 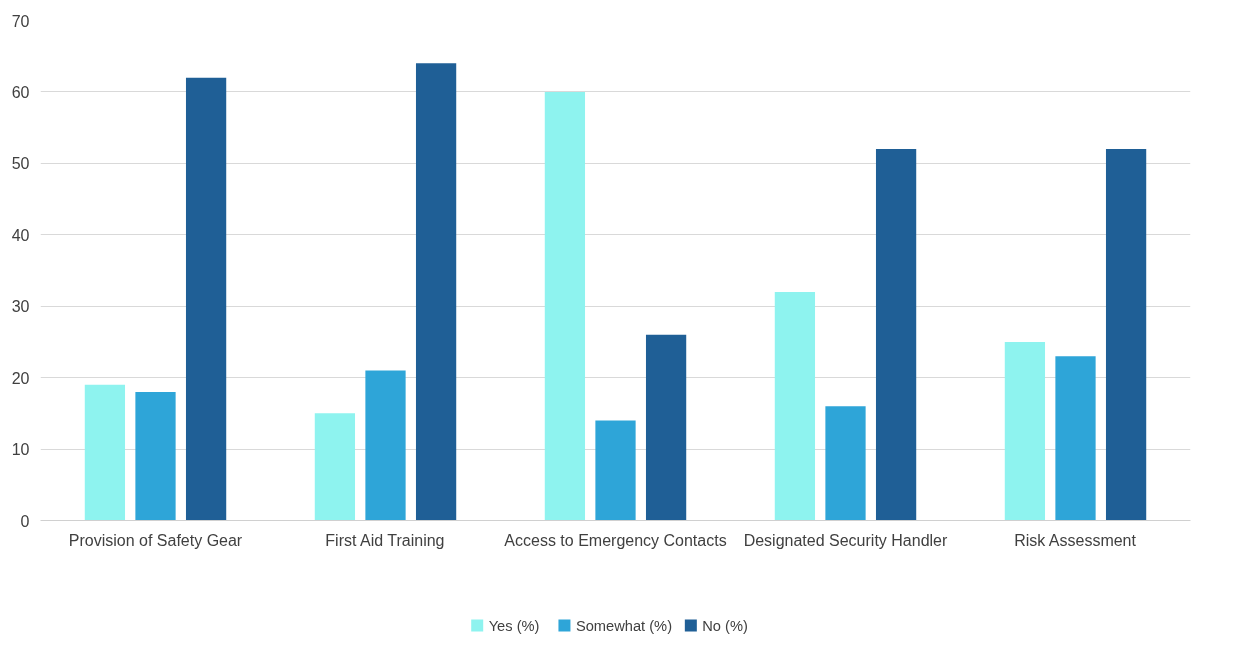 What do you see at coordinates (514, 625) in the screenshot?
I see `legend-label: Yes (%)` at bounding box center [514, 625].